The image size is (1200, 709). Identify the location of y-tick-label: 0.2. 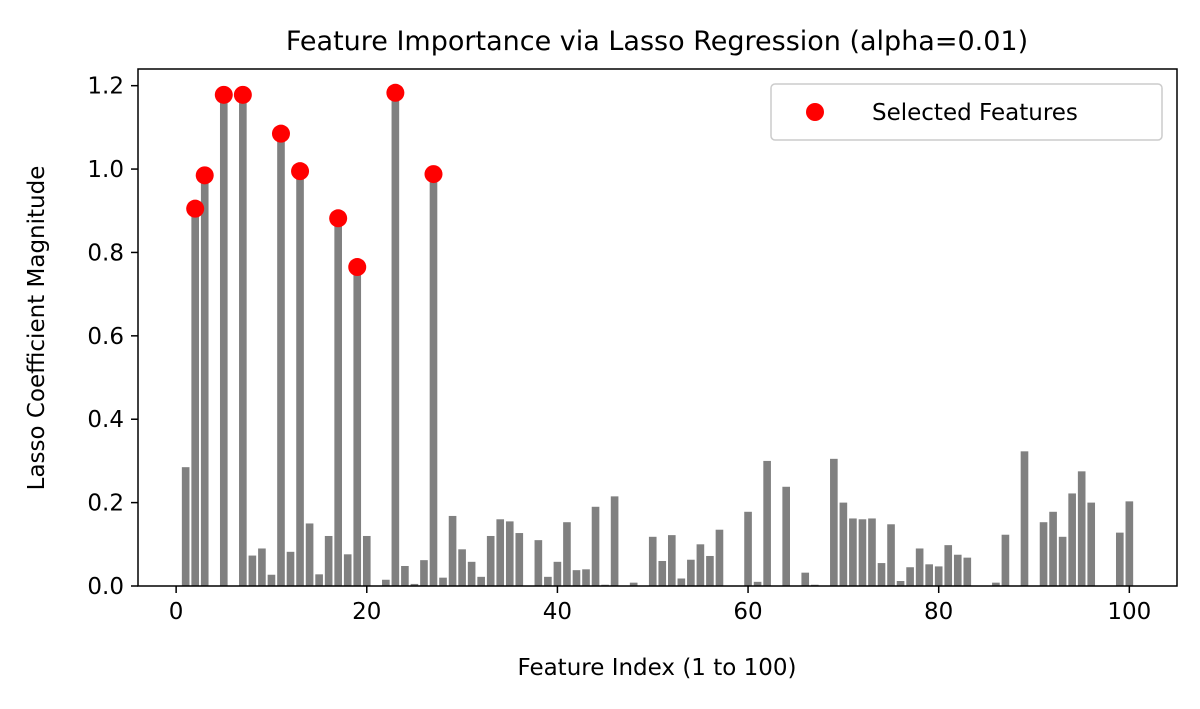
(105, 504).